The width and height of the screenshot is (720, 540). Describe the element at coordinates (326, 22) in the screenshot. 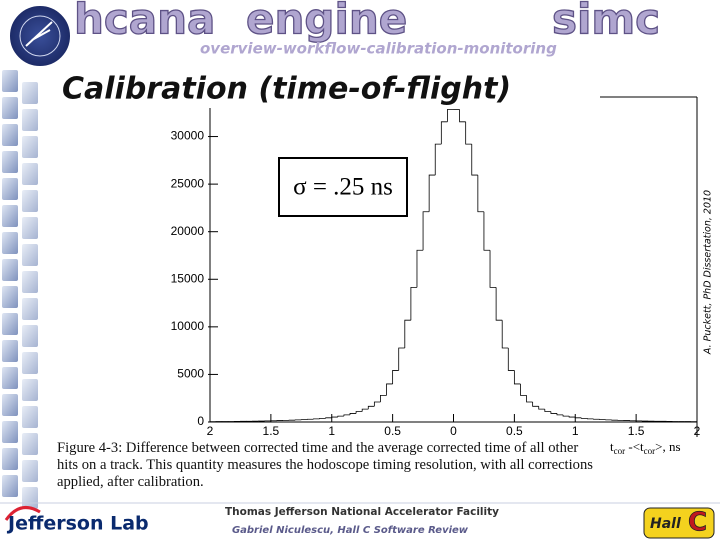

I see `header-word: engine` at that location.